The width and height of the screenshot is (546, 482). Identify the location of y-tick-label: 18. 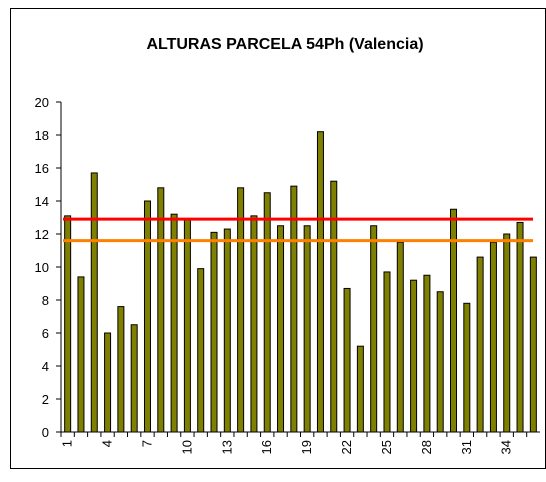
(42, 135).